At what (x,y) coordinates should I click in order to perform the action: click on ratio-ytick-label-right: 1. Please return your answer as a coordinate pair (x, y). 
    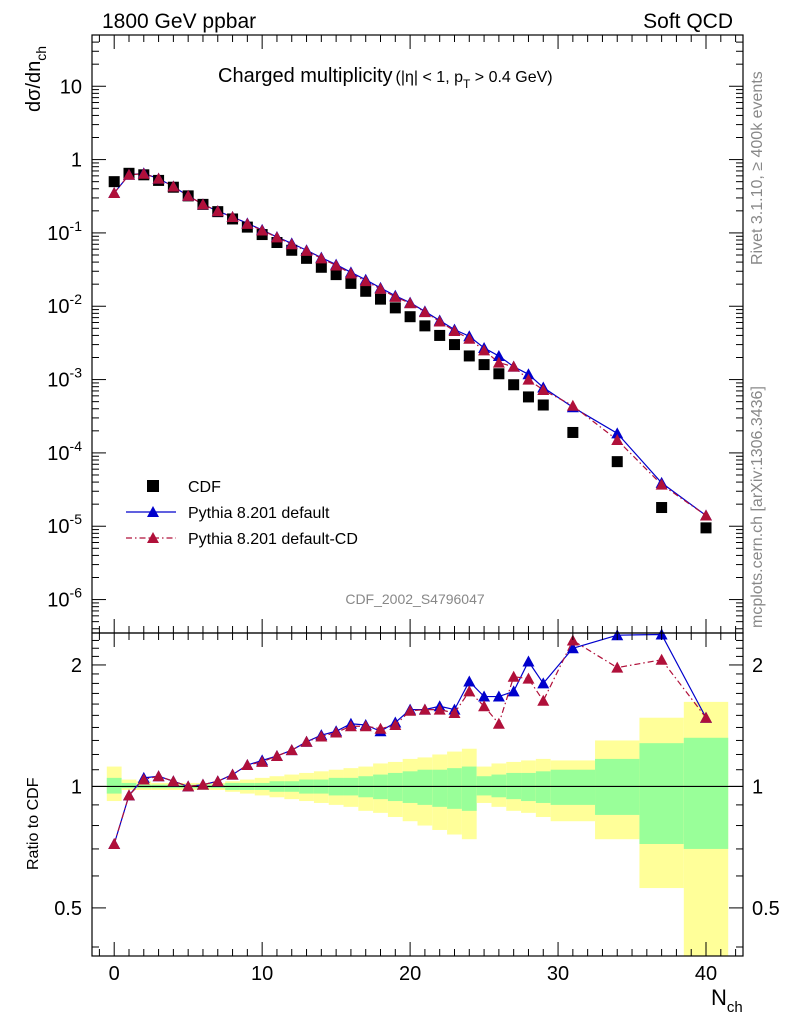
    Looking at the image, I should click on (757, 787).